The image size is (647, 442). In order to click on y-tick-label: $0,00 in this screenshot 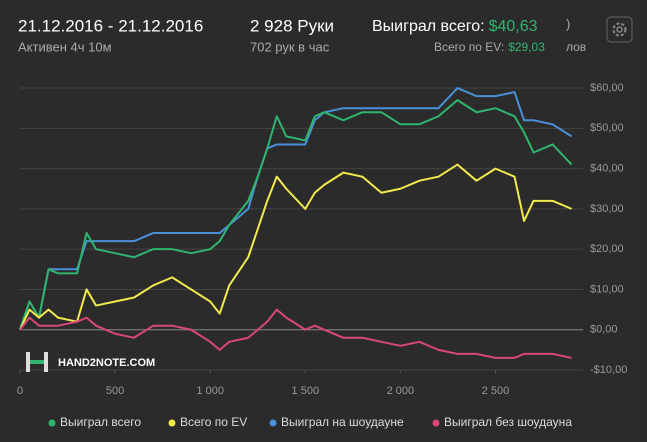, I will do `click(604, 330)`.